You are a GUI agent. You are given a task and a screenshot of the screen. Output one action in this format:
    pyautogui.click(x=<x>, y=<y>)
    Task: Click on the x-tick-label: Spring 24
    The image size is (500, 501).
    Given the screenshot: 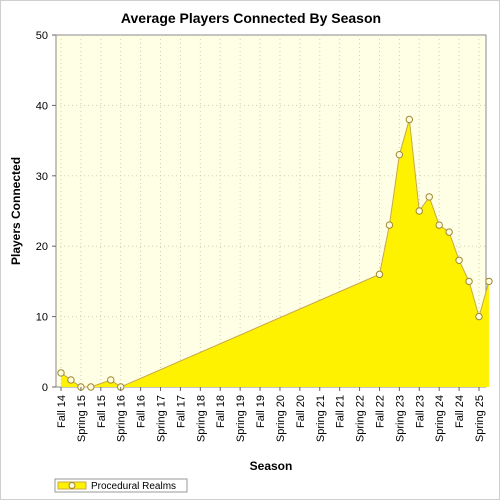 What is the action you would take?
    pyautogui.click(x=440, y=418)
    